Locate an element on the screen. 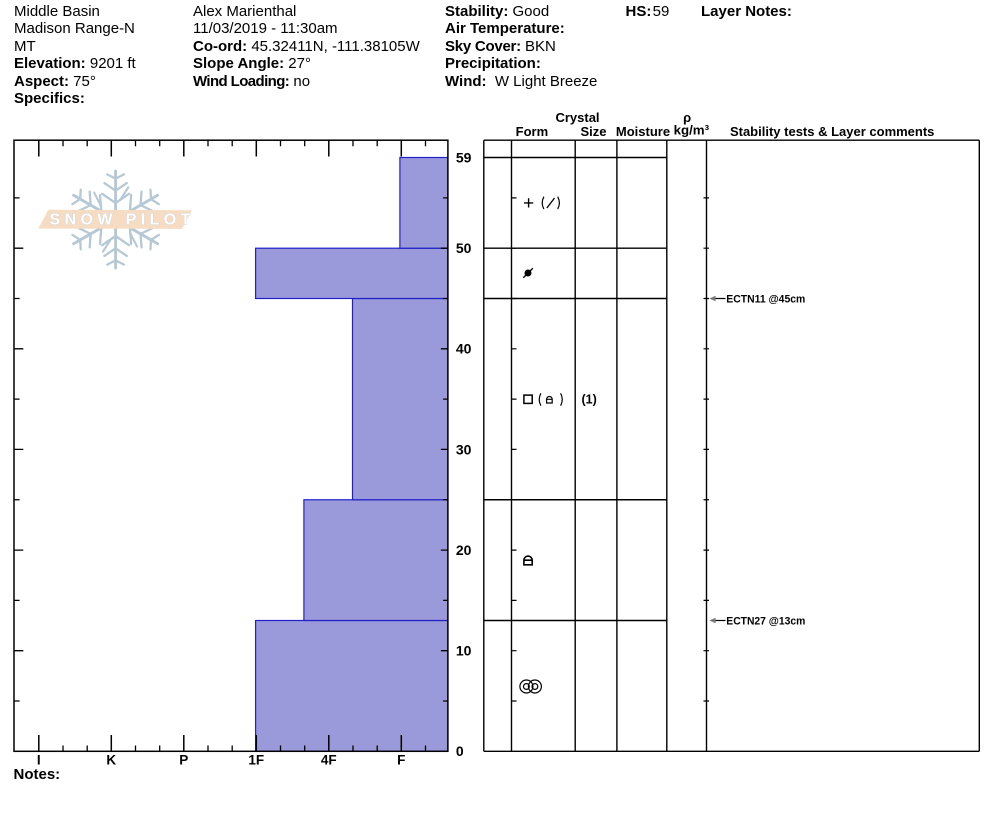 The width and height of the screenshot is (994, 840). svg-text: I is located at coordinates (39, 760).